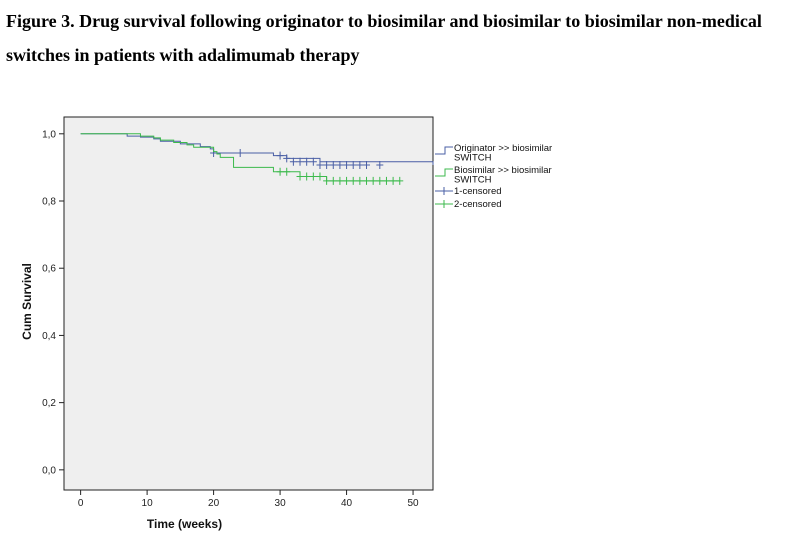 This screenshot has width=795, height=546. I want to click on x-axis-title: Time (weeks), so click(184, 524).